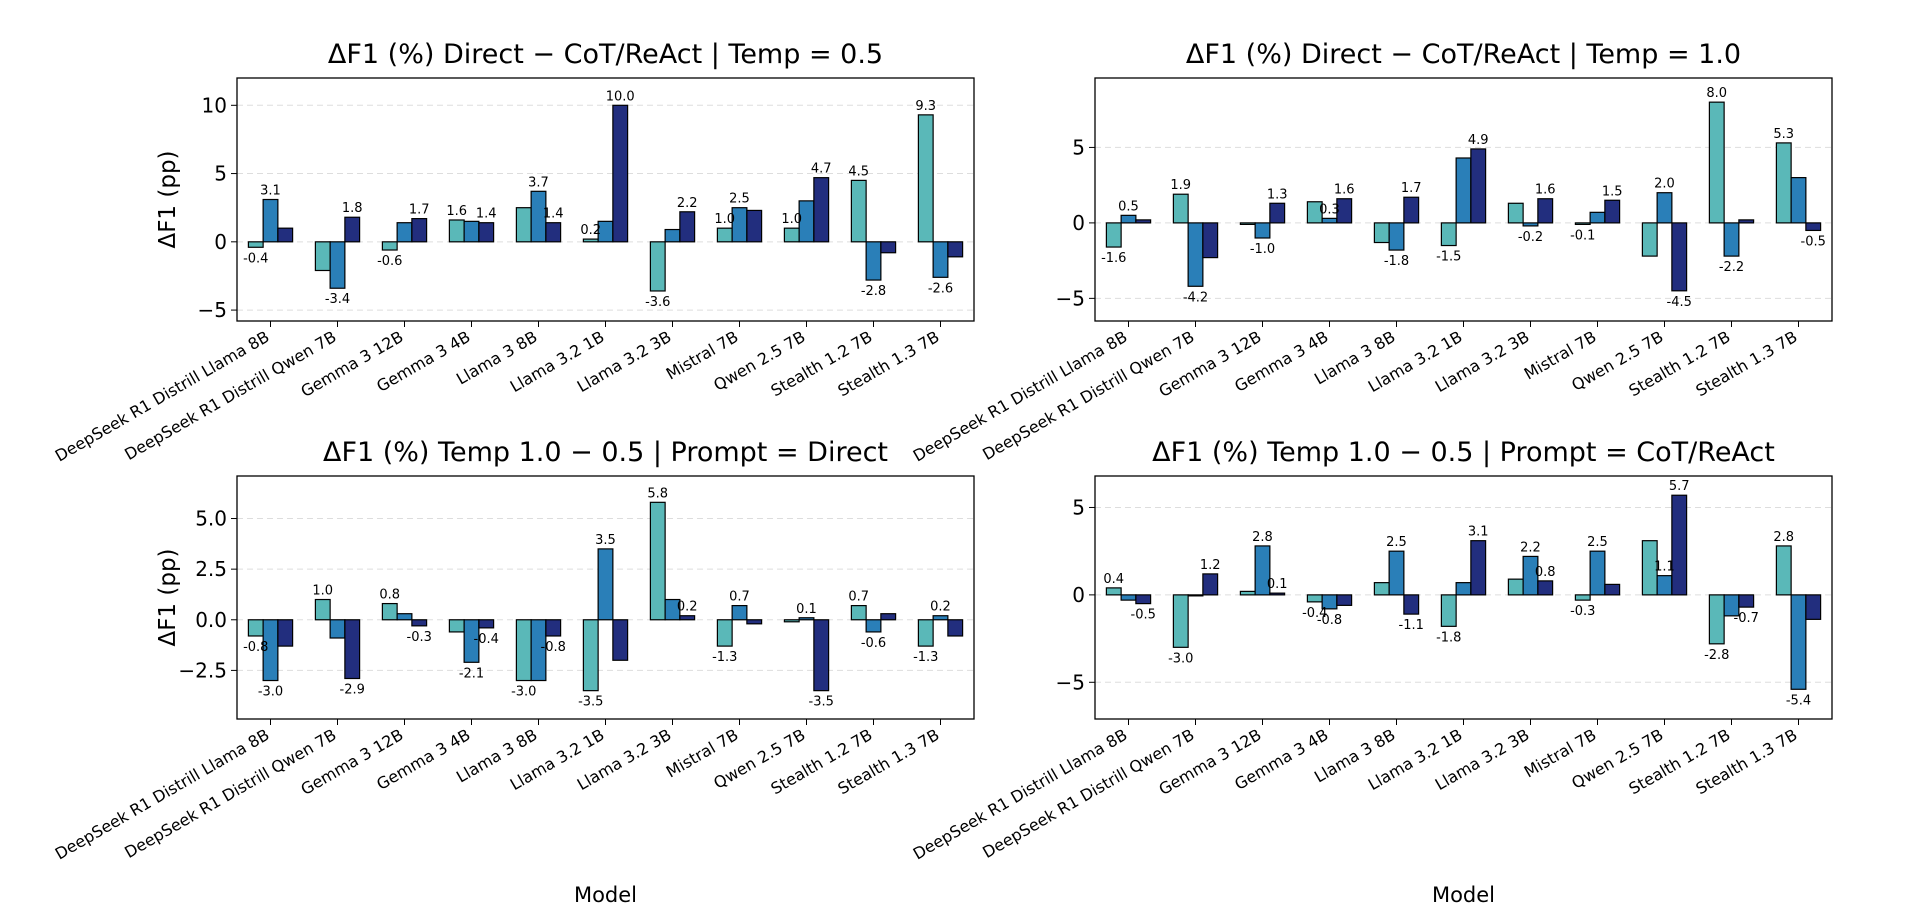 The height and width of the screenshot is (911, 1920). I want to click on data-label: 2.5, so click(1597, 542).